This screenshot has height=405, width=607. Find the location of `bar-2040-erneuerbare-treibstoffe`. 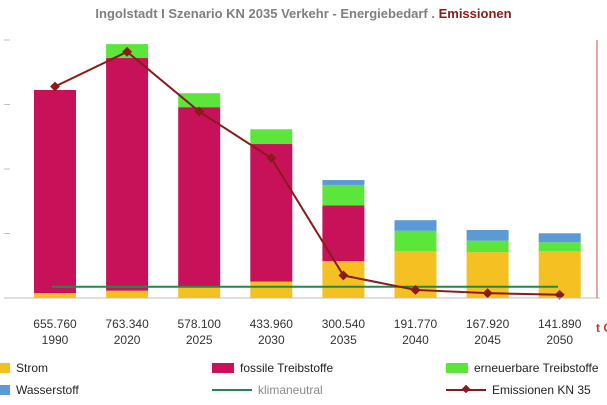

bar-2040-erneuerbare-treibstoffe is located at coordinates (415, 241).